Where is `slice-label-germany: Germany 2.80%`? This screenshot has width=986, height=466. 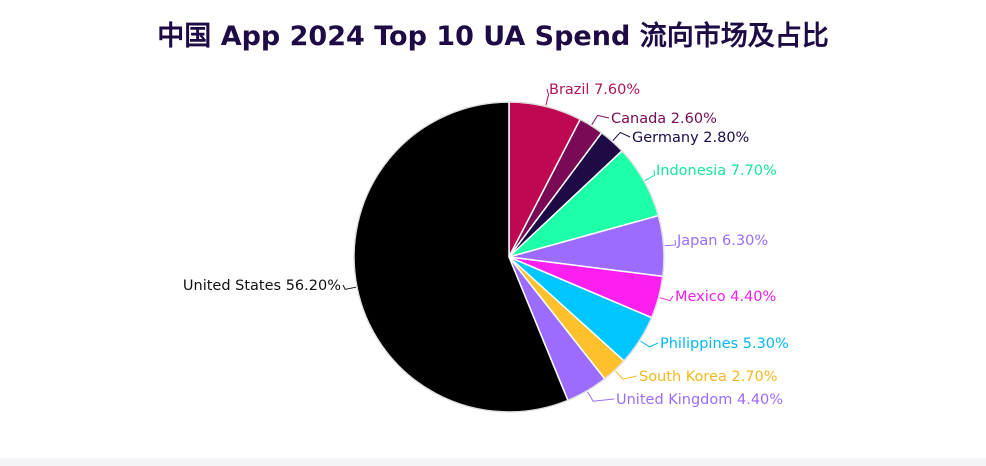 slice-label-germany: Germany 2.80% is located at coordinates (690, 138).